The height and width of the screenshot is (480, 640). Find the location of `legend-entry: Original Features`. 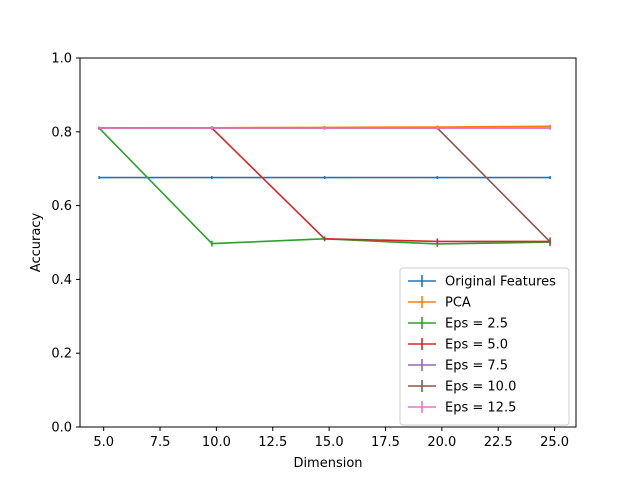

legend-entry: Original Features is located at coordinates (482, 282).